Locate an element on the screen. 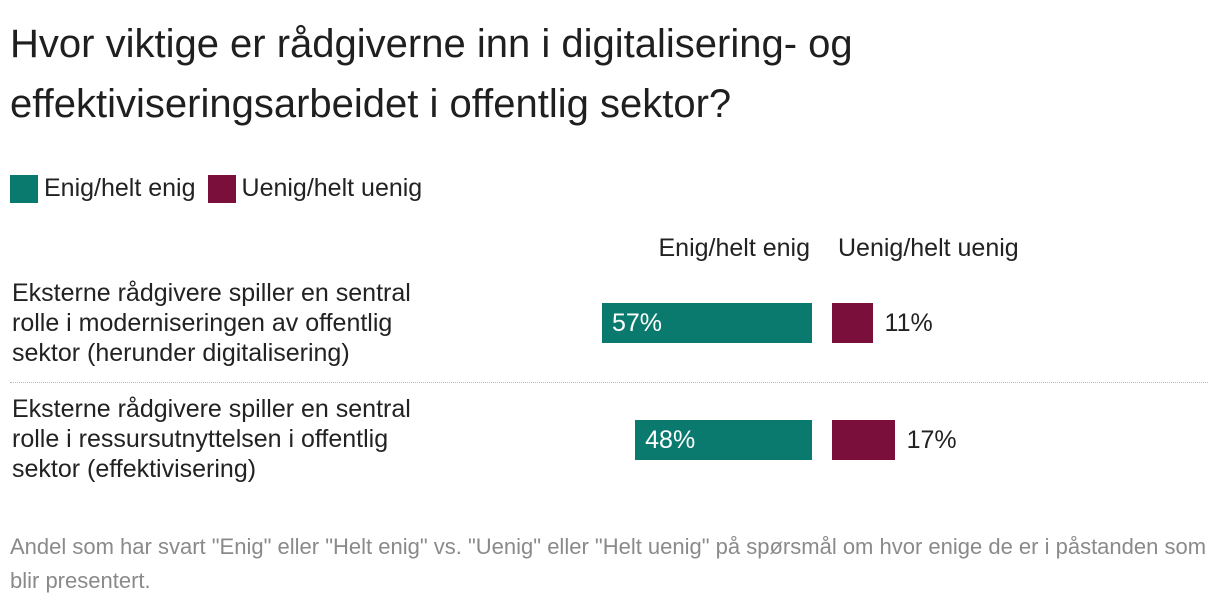 This screenshot has height=612, width=1220. column-header-agree: Enig/helt enig is located at coordinates (734, 248).